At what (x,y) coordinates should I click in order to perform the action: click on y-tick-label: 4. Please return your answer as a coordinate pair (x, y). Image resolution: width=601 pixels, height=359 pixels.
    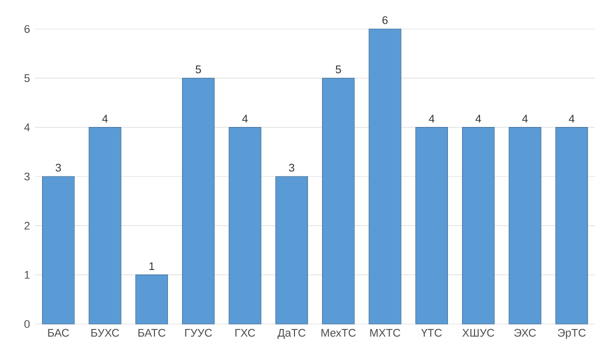
    Looking at the image, I should click on (27, 128).